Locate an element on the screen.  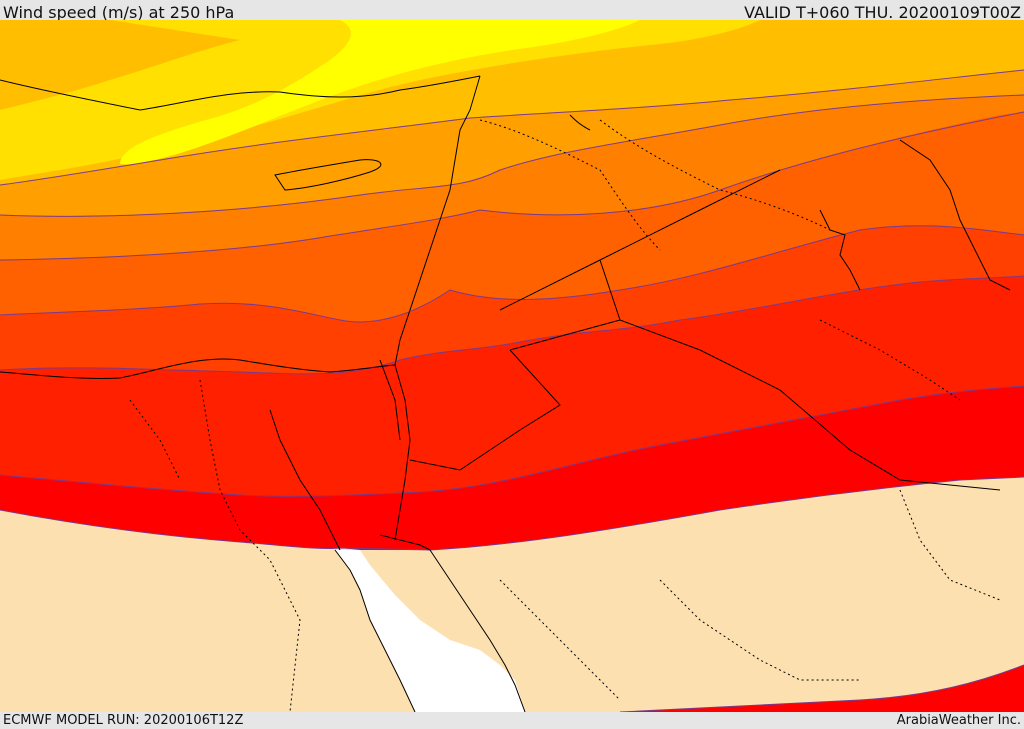
model-run-label: ECMWF MODEL RUN: 20200106T12Z is located at coordinates (123, 720).